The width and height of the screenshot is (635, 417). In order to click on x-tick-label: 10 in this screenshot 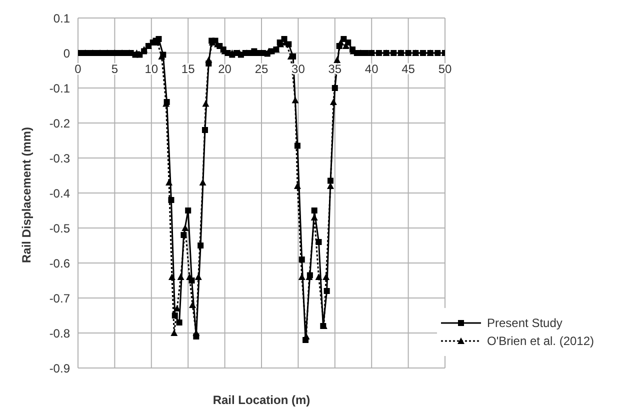, I will do `click(151, 69)`.